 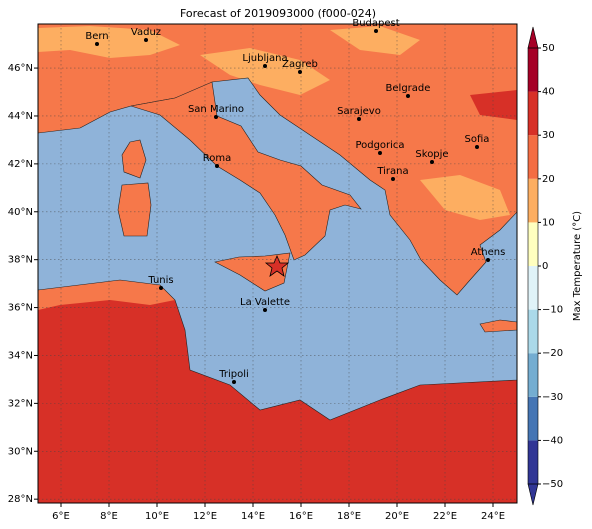 What do you see at coordinates (20, 212) in the screenshot?
I see `y-tick-label: 40°N` at bounding box center [20, 212].